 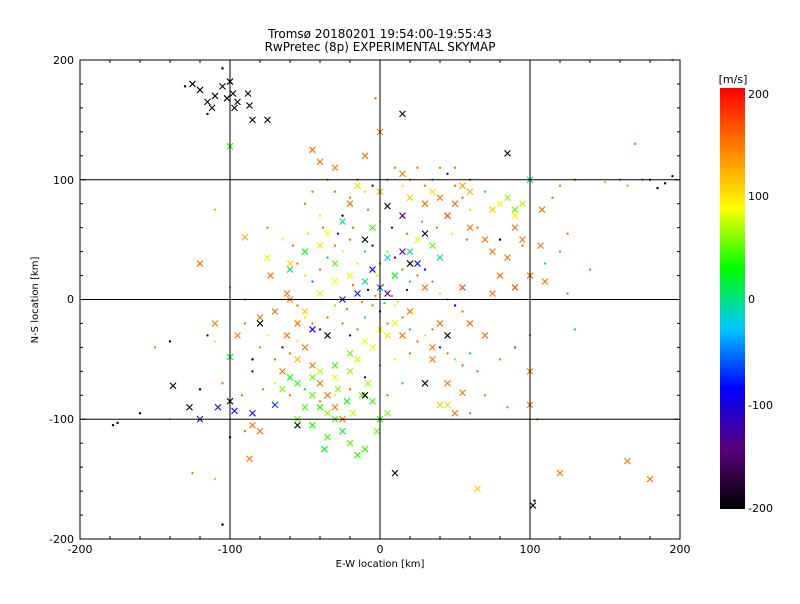 I want to click on x-tick-label-2: 0, so click(x=380, y=549).